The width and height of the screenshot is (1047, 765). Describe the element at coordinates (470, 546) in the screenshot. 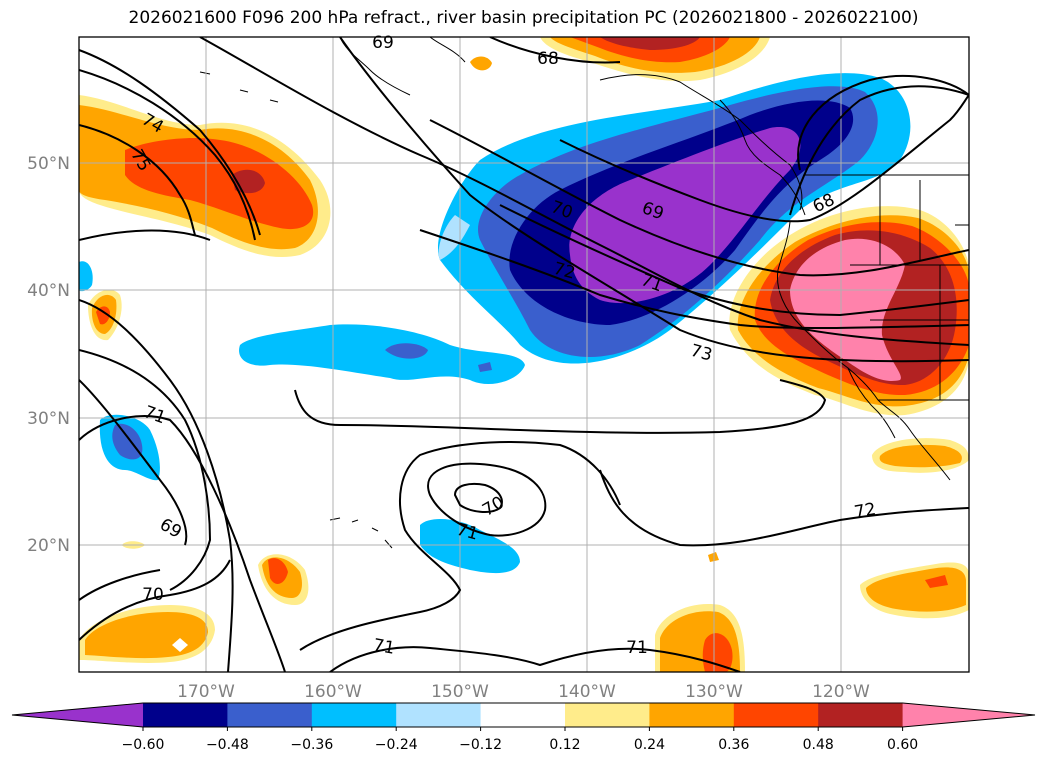

I see `negative-cell-hawaii` at that location.